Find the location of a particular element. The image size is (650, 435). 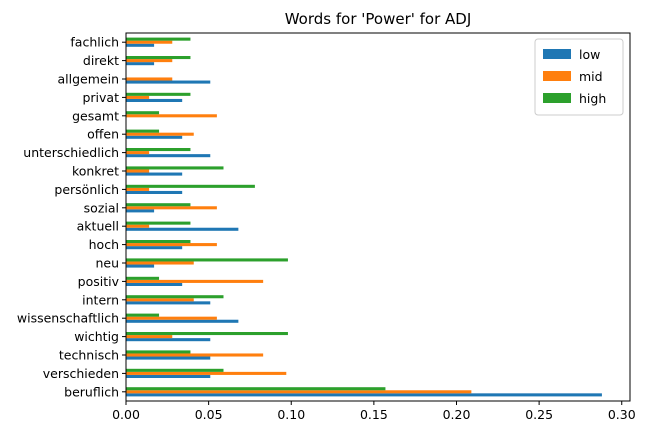

bar-low-allgemein is located at coordinates (168, 82).